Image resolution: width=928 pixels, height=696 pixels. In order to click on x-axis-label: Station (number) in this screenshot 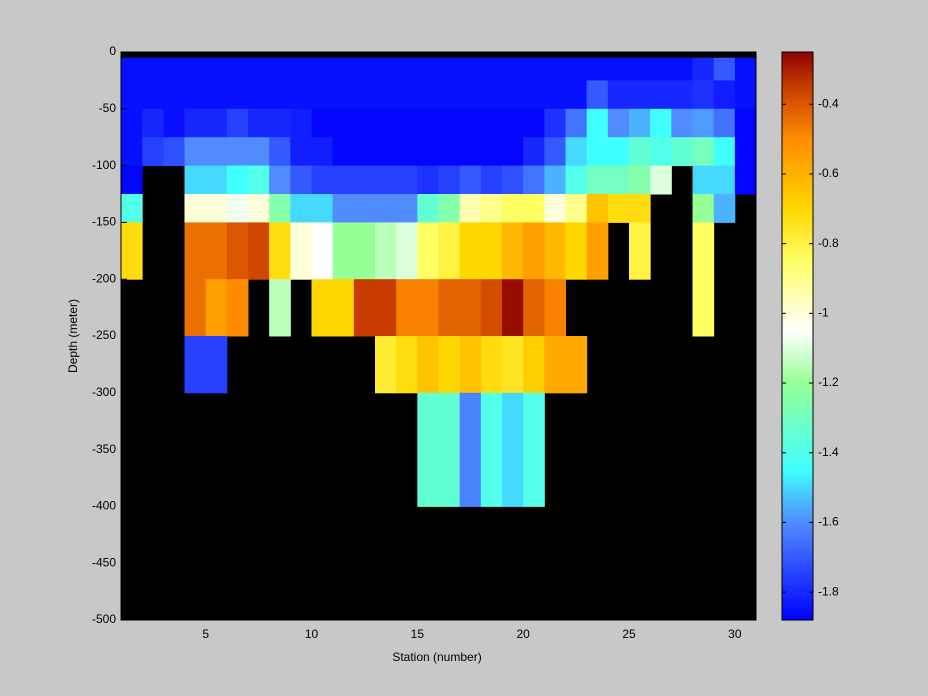, I will do `click(436, 657)`.